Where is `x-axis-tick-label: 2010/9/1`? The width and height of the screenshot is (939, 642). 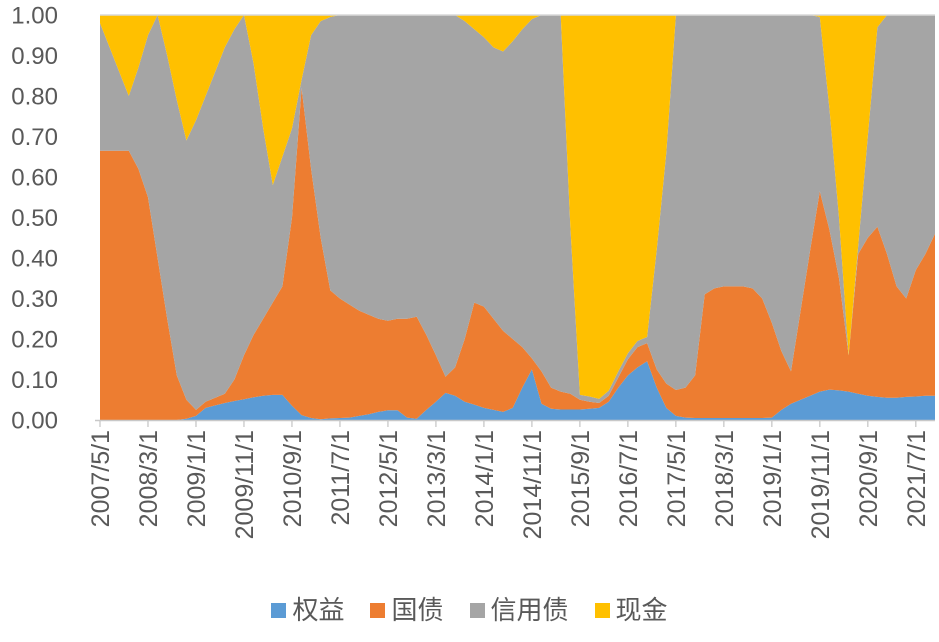 x-axis-tick-label: 2010/9/1 is located at coordinates (293, 478).